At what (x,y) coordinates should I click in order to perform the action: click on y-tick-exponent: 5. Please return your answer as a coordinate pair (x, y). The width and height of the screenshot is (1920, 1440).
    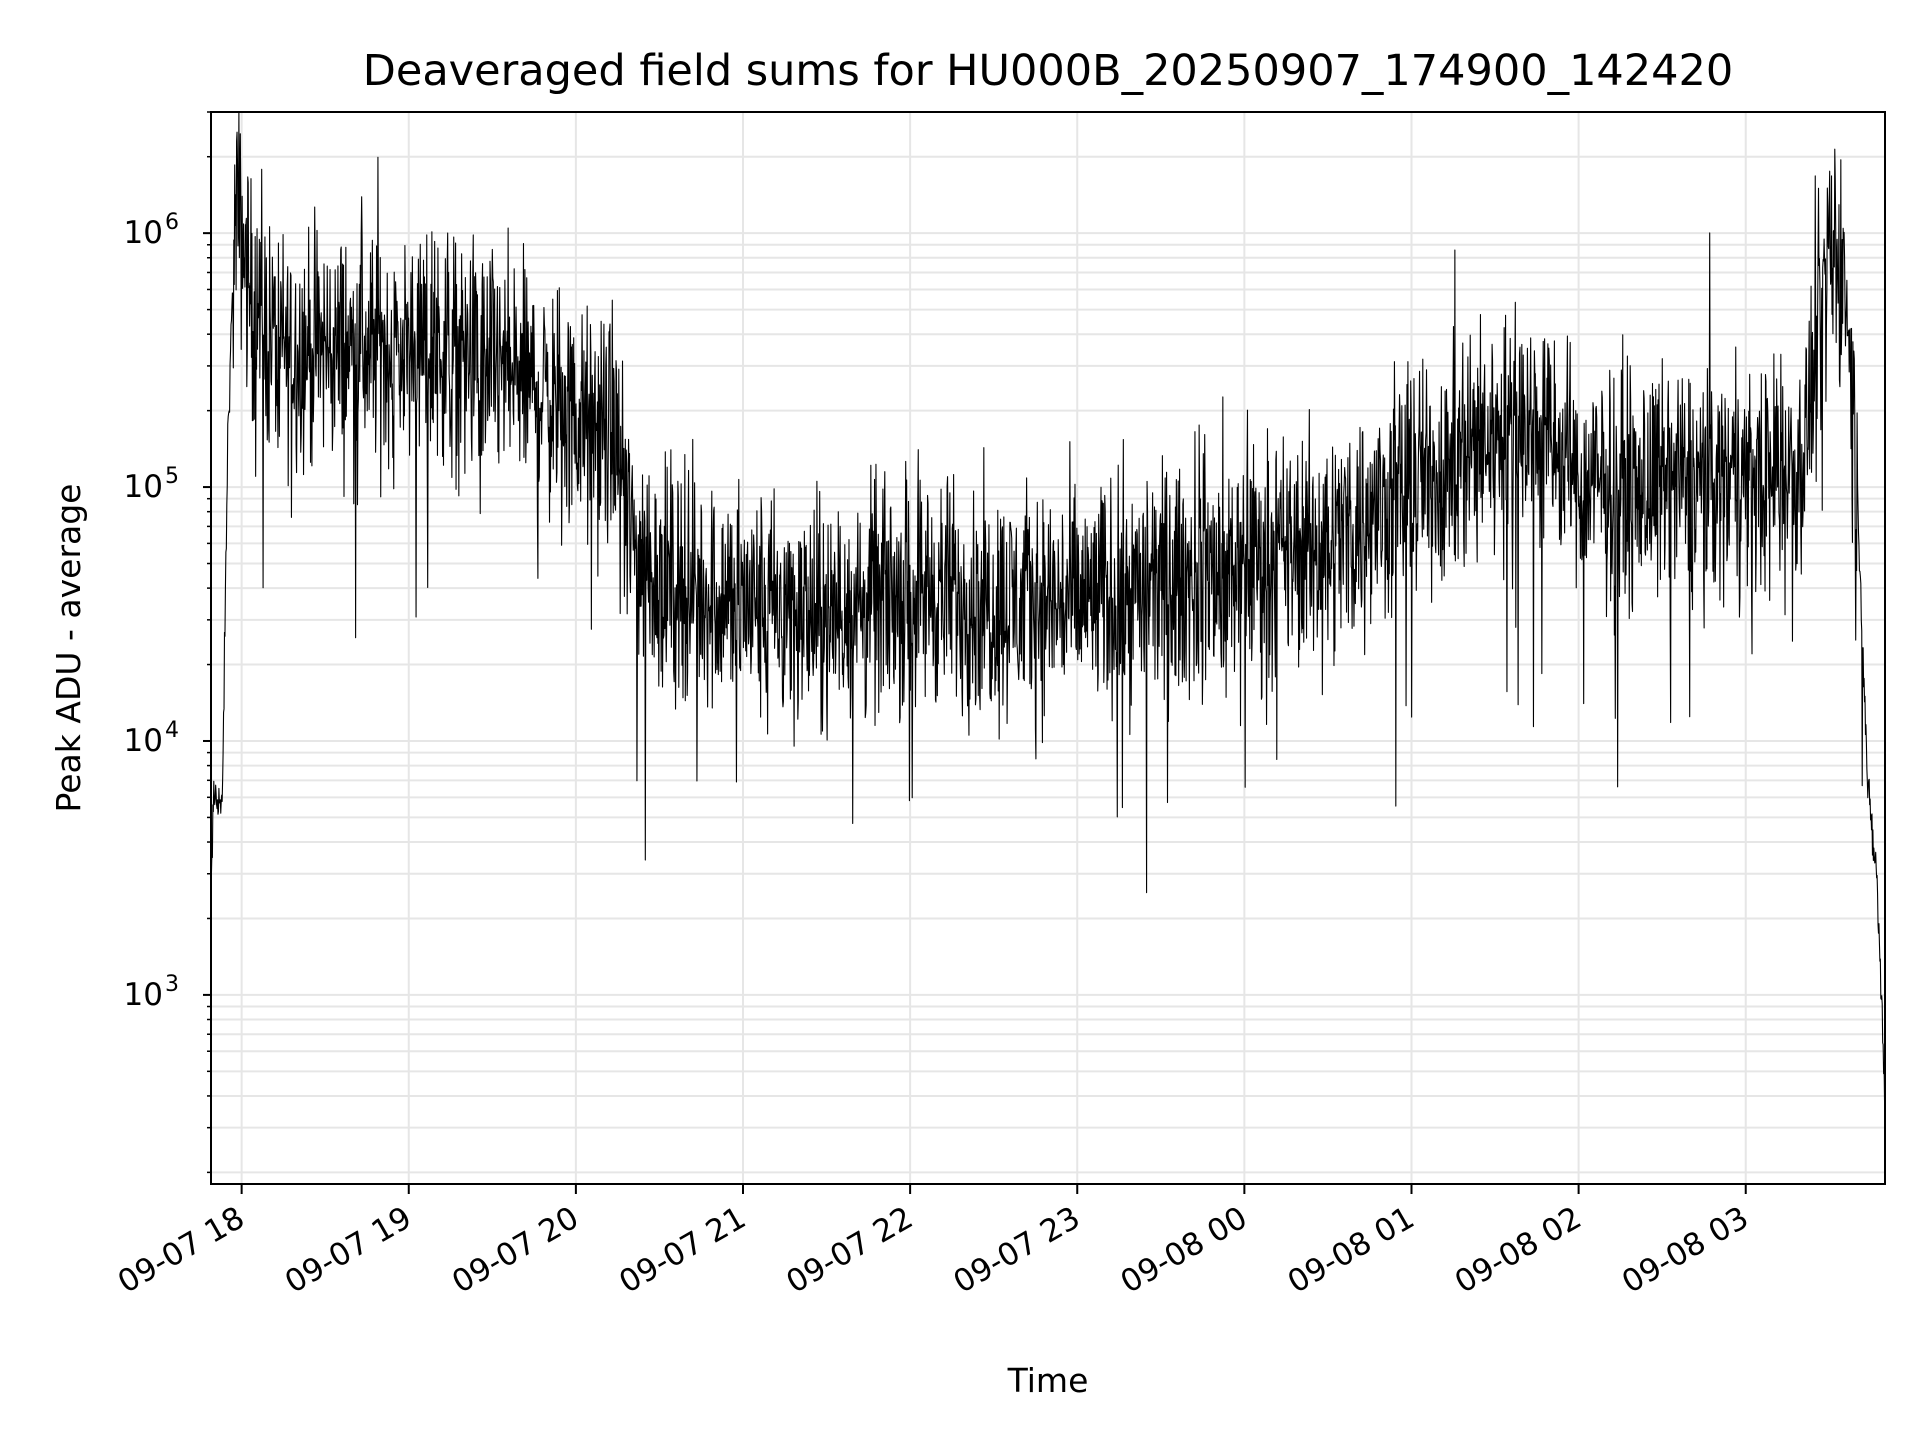
    Looking at the image, I should click on (172, 476).